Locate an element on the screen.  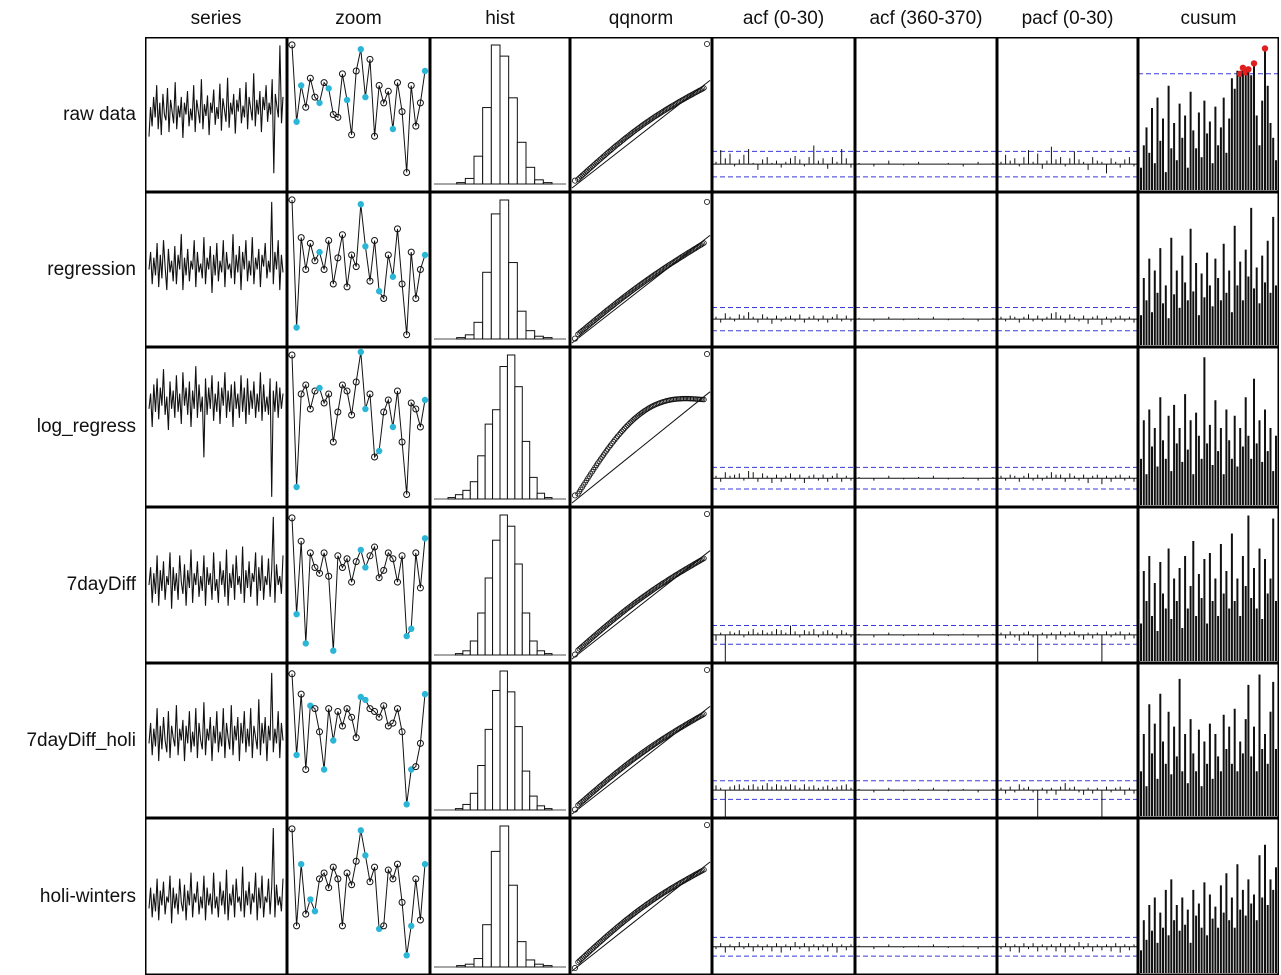
qq-reference-line is located at coordinates (641, 447).